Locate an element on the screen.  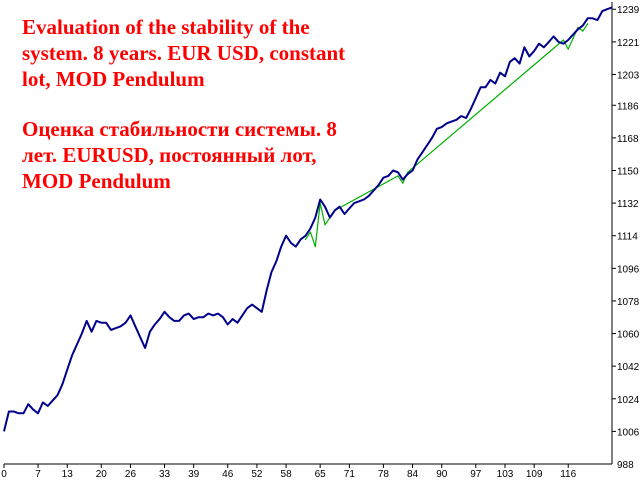
y-tick-label: 1221 is located at coordinates (628, 43).